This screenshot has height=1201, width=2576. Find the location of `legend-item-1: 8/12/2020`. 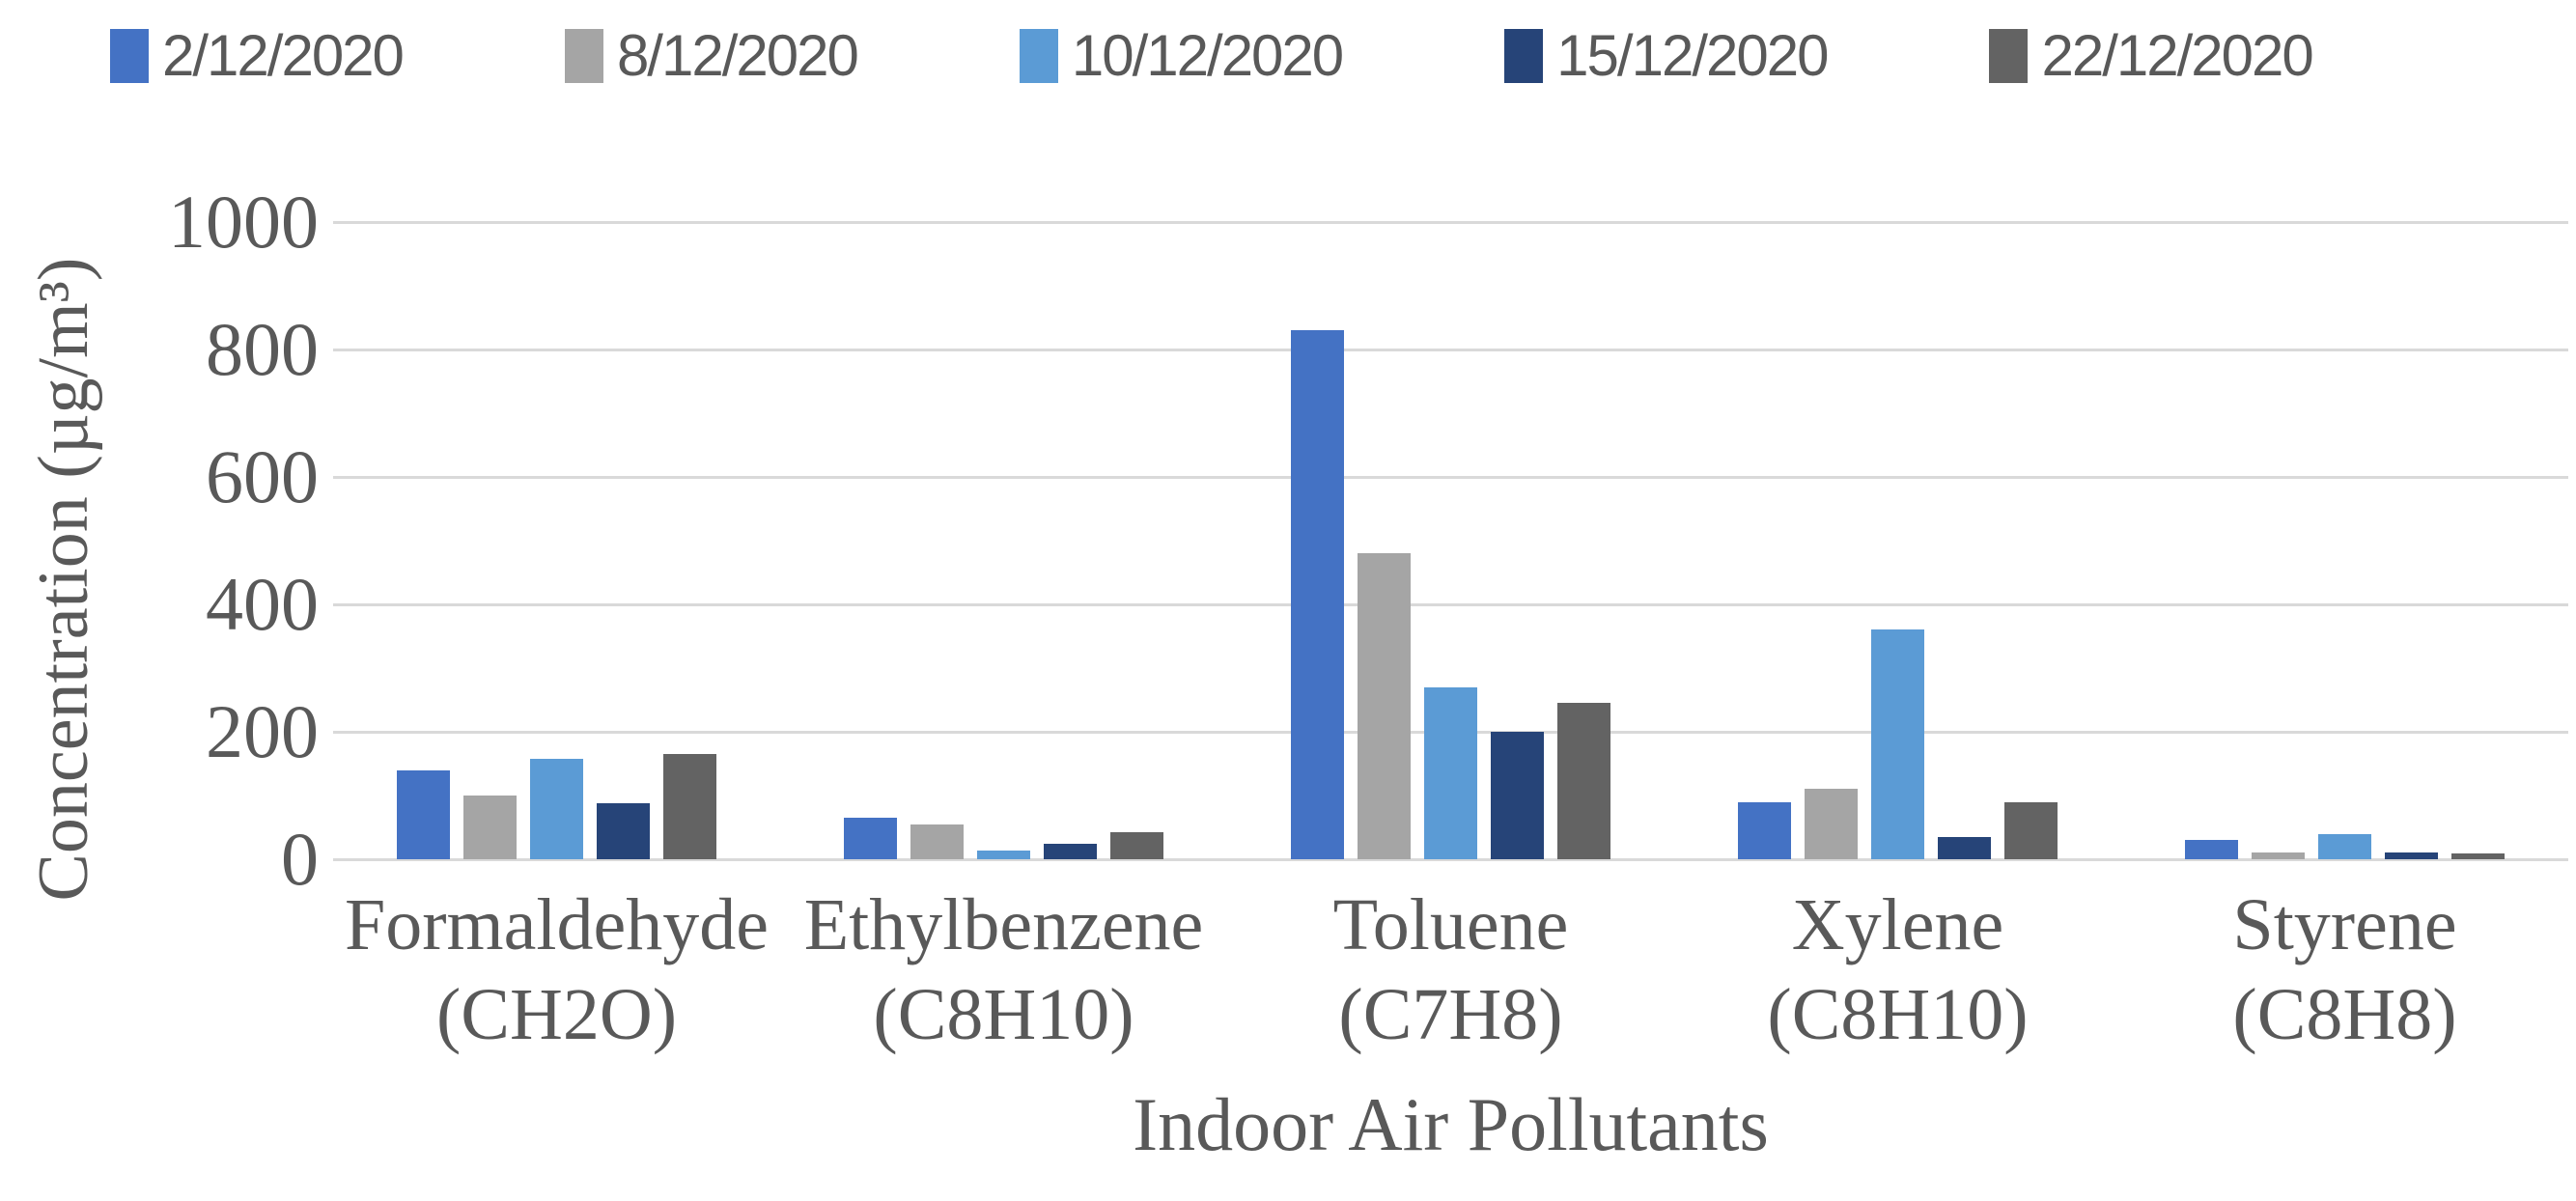

legend-item-1: 8/12/2020 is located at coordinates (712, 55).